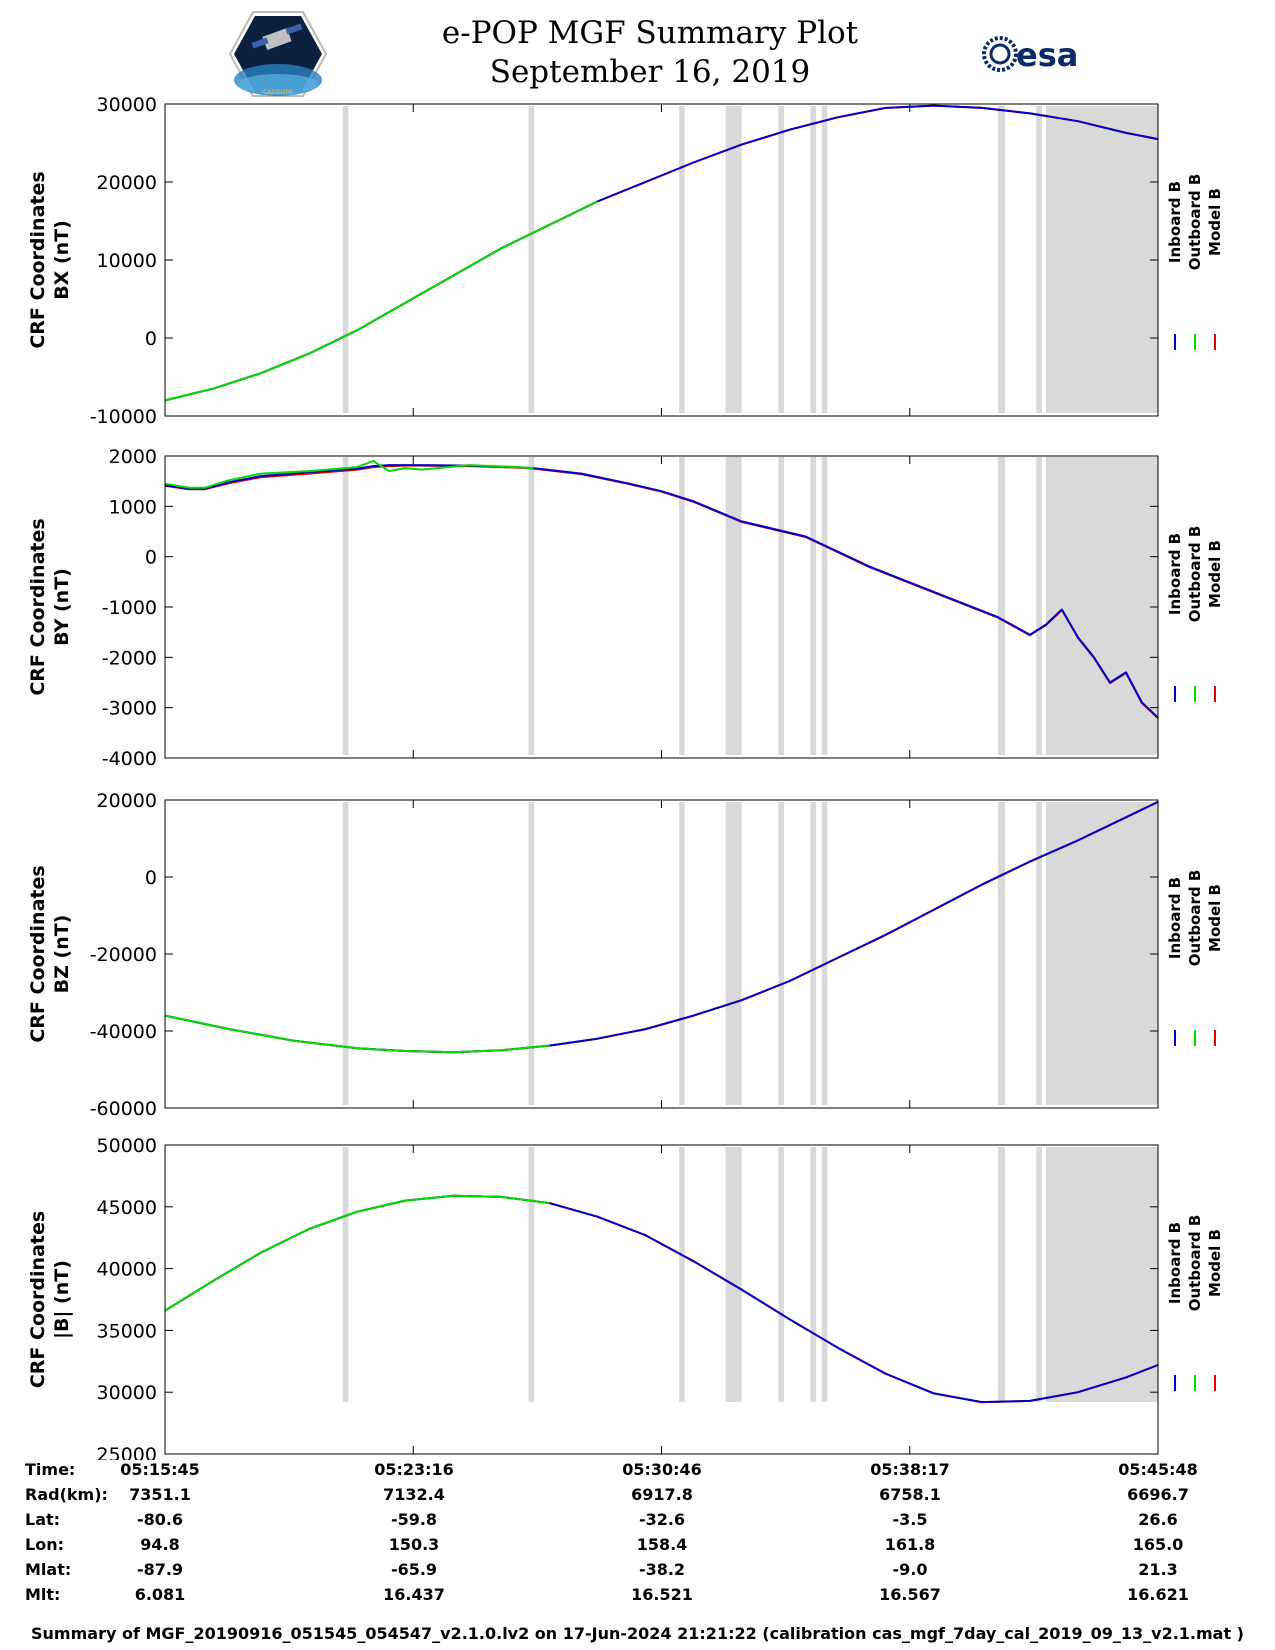  Describe the element at coordinates (129, 709) in the screenshot. I see `y-tick-label: -3000` at that location.